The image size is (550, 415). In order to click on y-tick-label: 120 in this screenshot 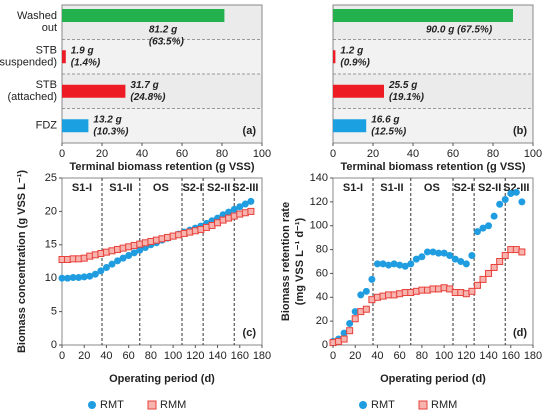, I will do `click(319, 202)`.